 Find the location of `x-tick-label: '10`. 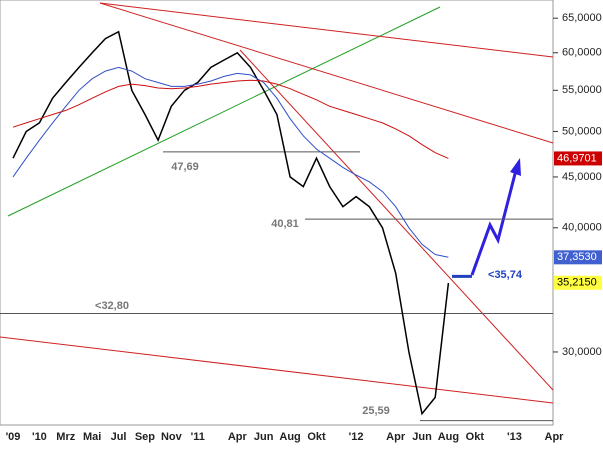

x-tick-label: '10 is located at coordinates (39, 437).